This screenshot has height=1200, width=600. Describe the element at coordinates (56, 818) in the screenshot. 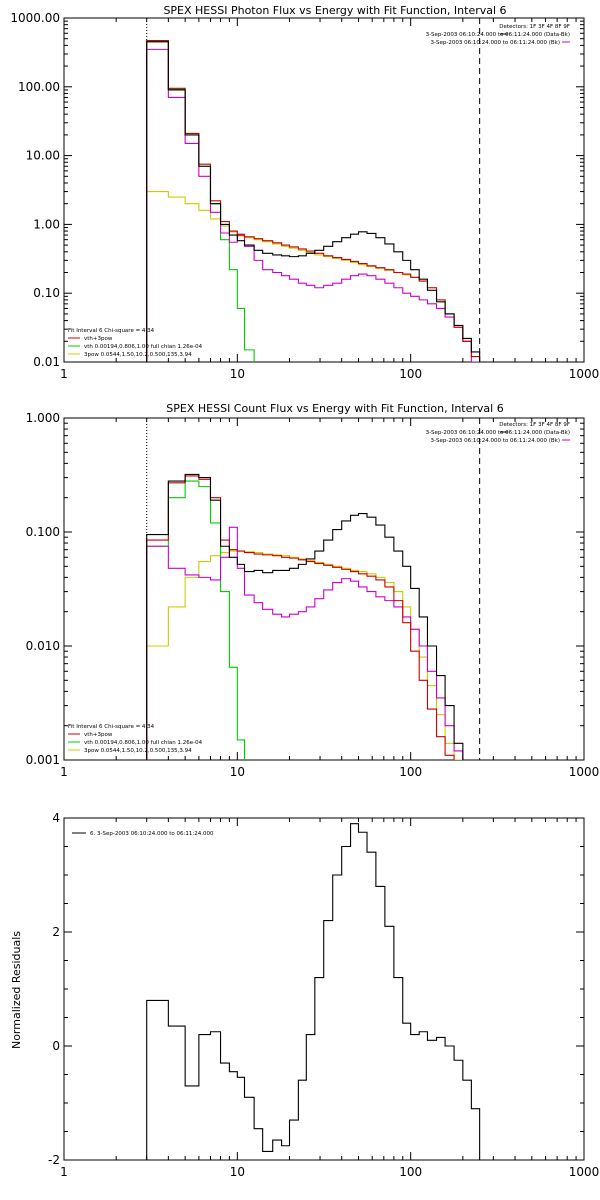

I see `y-tick-label: 4` at that location.